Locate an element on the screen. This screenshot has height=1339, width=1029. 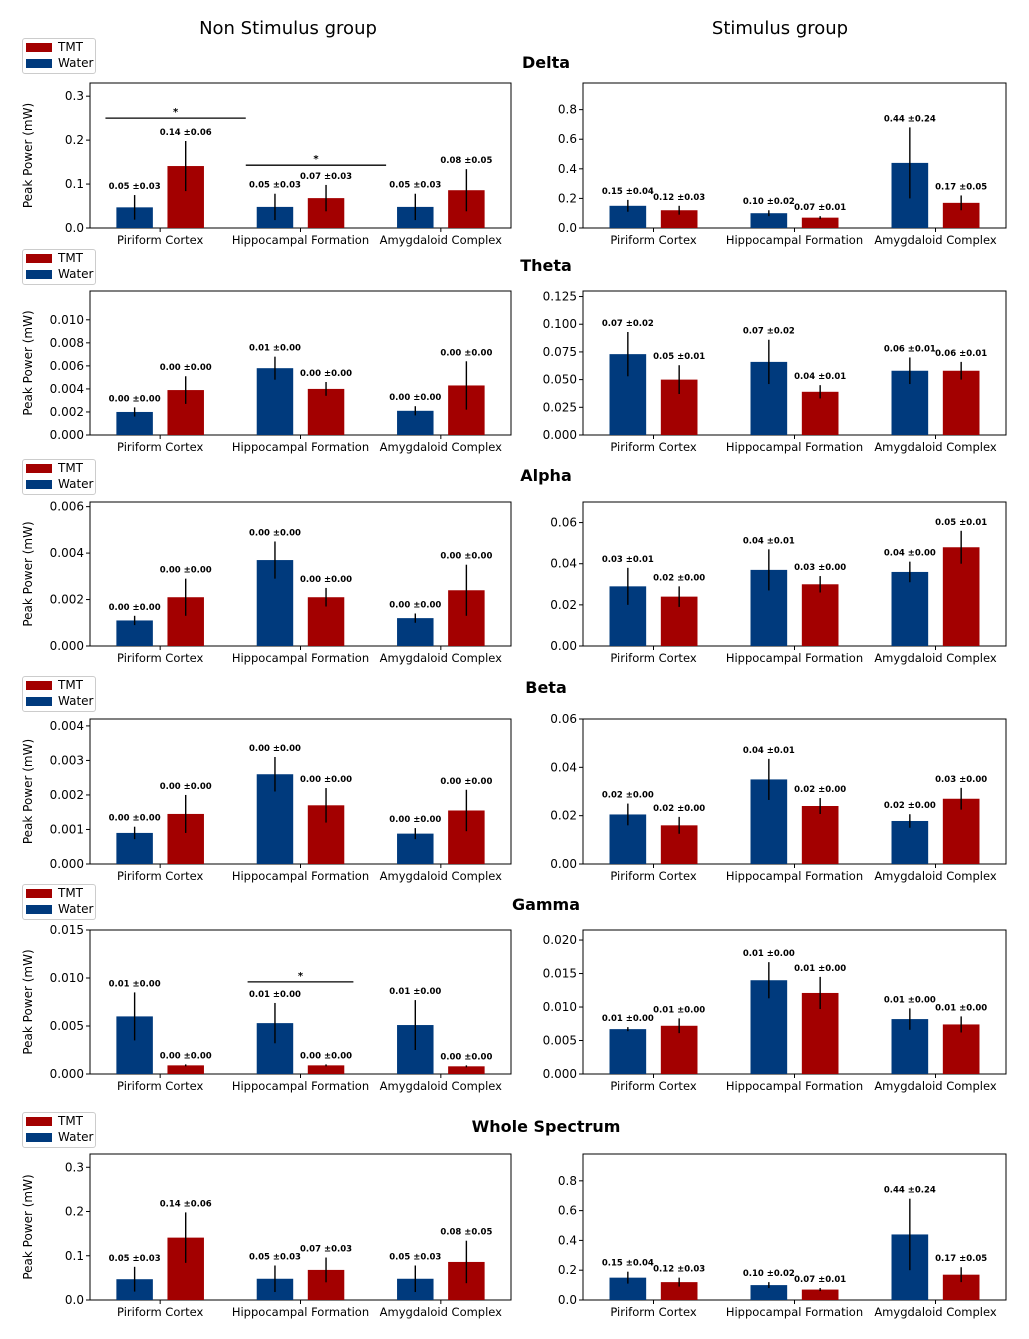
y-tick-label: 0.4 is located at coordinates (567, 169).